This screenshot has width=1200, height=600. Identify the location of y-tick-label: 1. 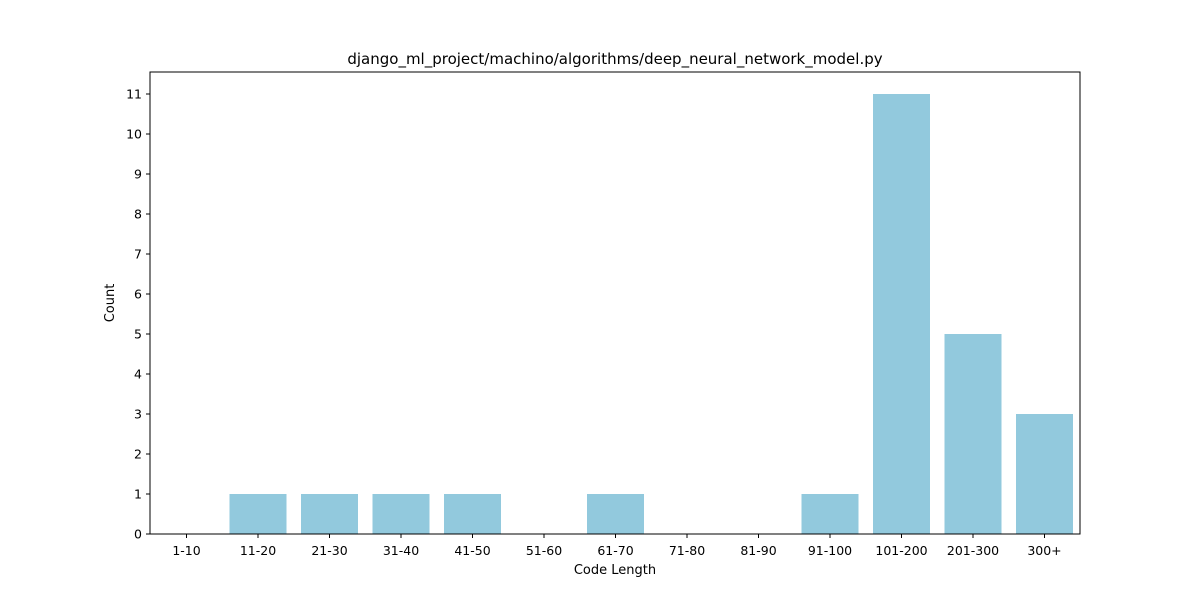
(138, 494).